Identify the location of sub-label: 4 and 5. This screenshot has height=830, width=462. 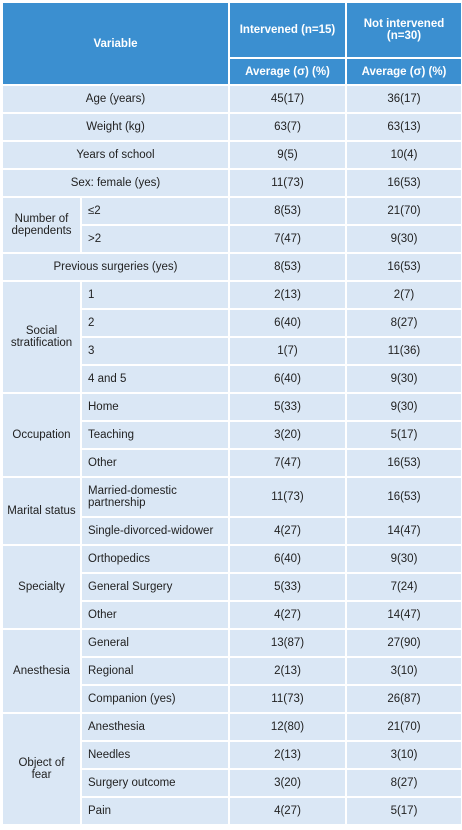
(155, 379).